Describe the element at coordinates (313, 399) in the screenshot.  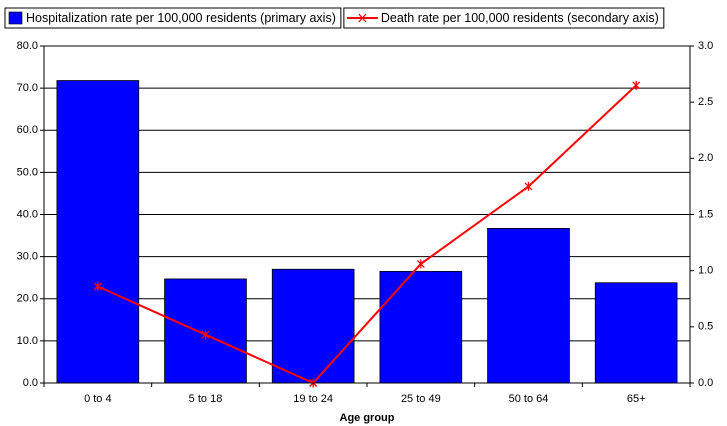
I see `x-tick-label: 19 to 24` at that location.